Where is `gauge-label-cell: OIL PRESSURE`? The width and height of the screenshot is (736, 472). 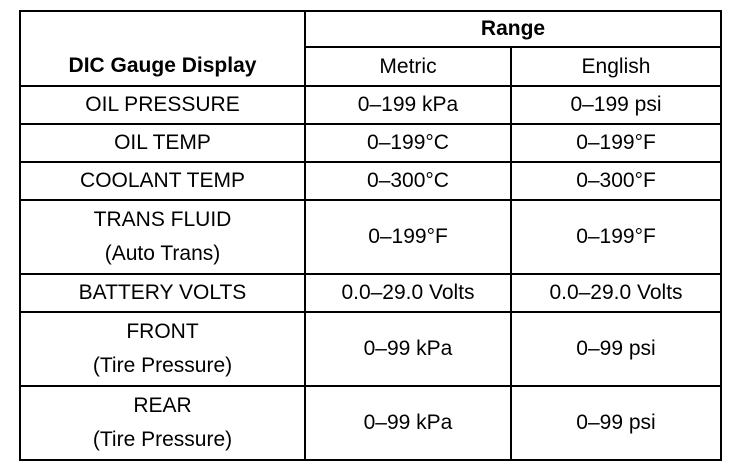
gauge-label-cell: OIL PRESSURE is located at coordinates (162, 105).